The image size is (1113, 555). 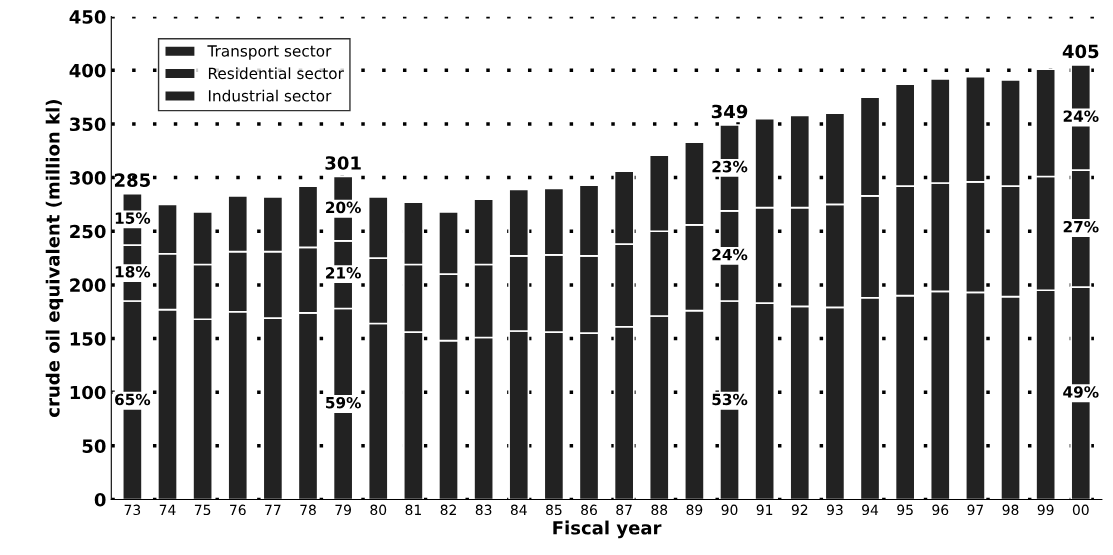 I want to click on x-tick-label: 89, so click(x=694, y=510).